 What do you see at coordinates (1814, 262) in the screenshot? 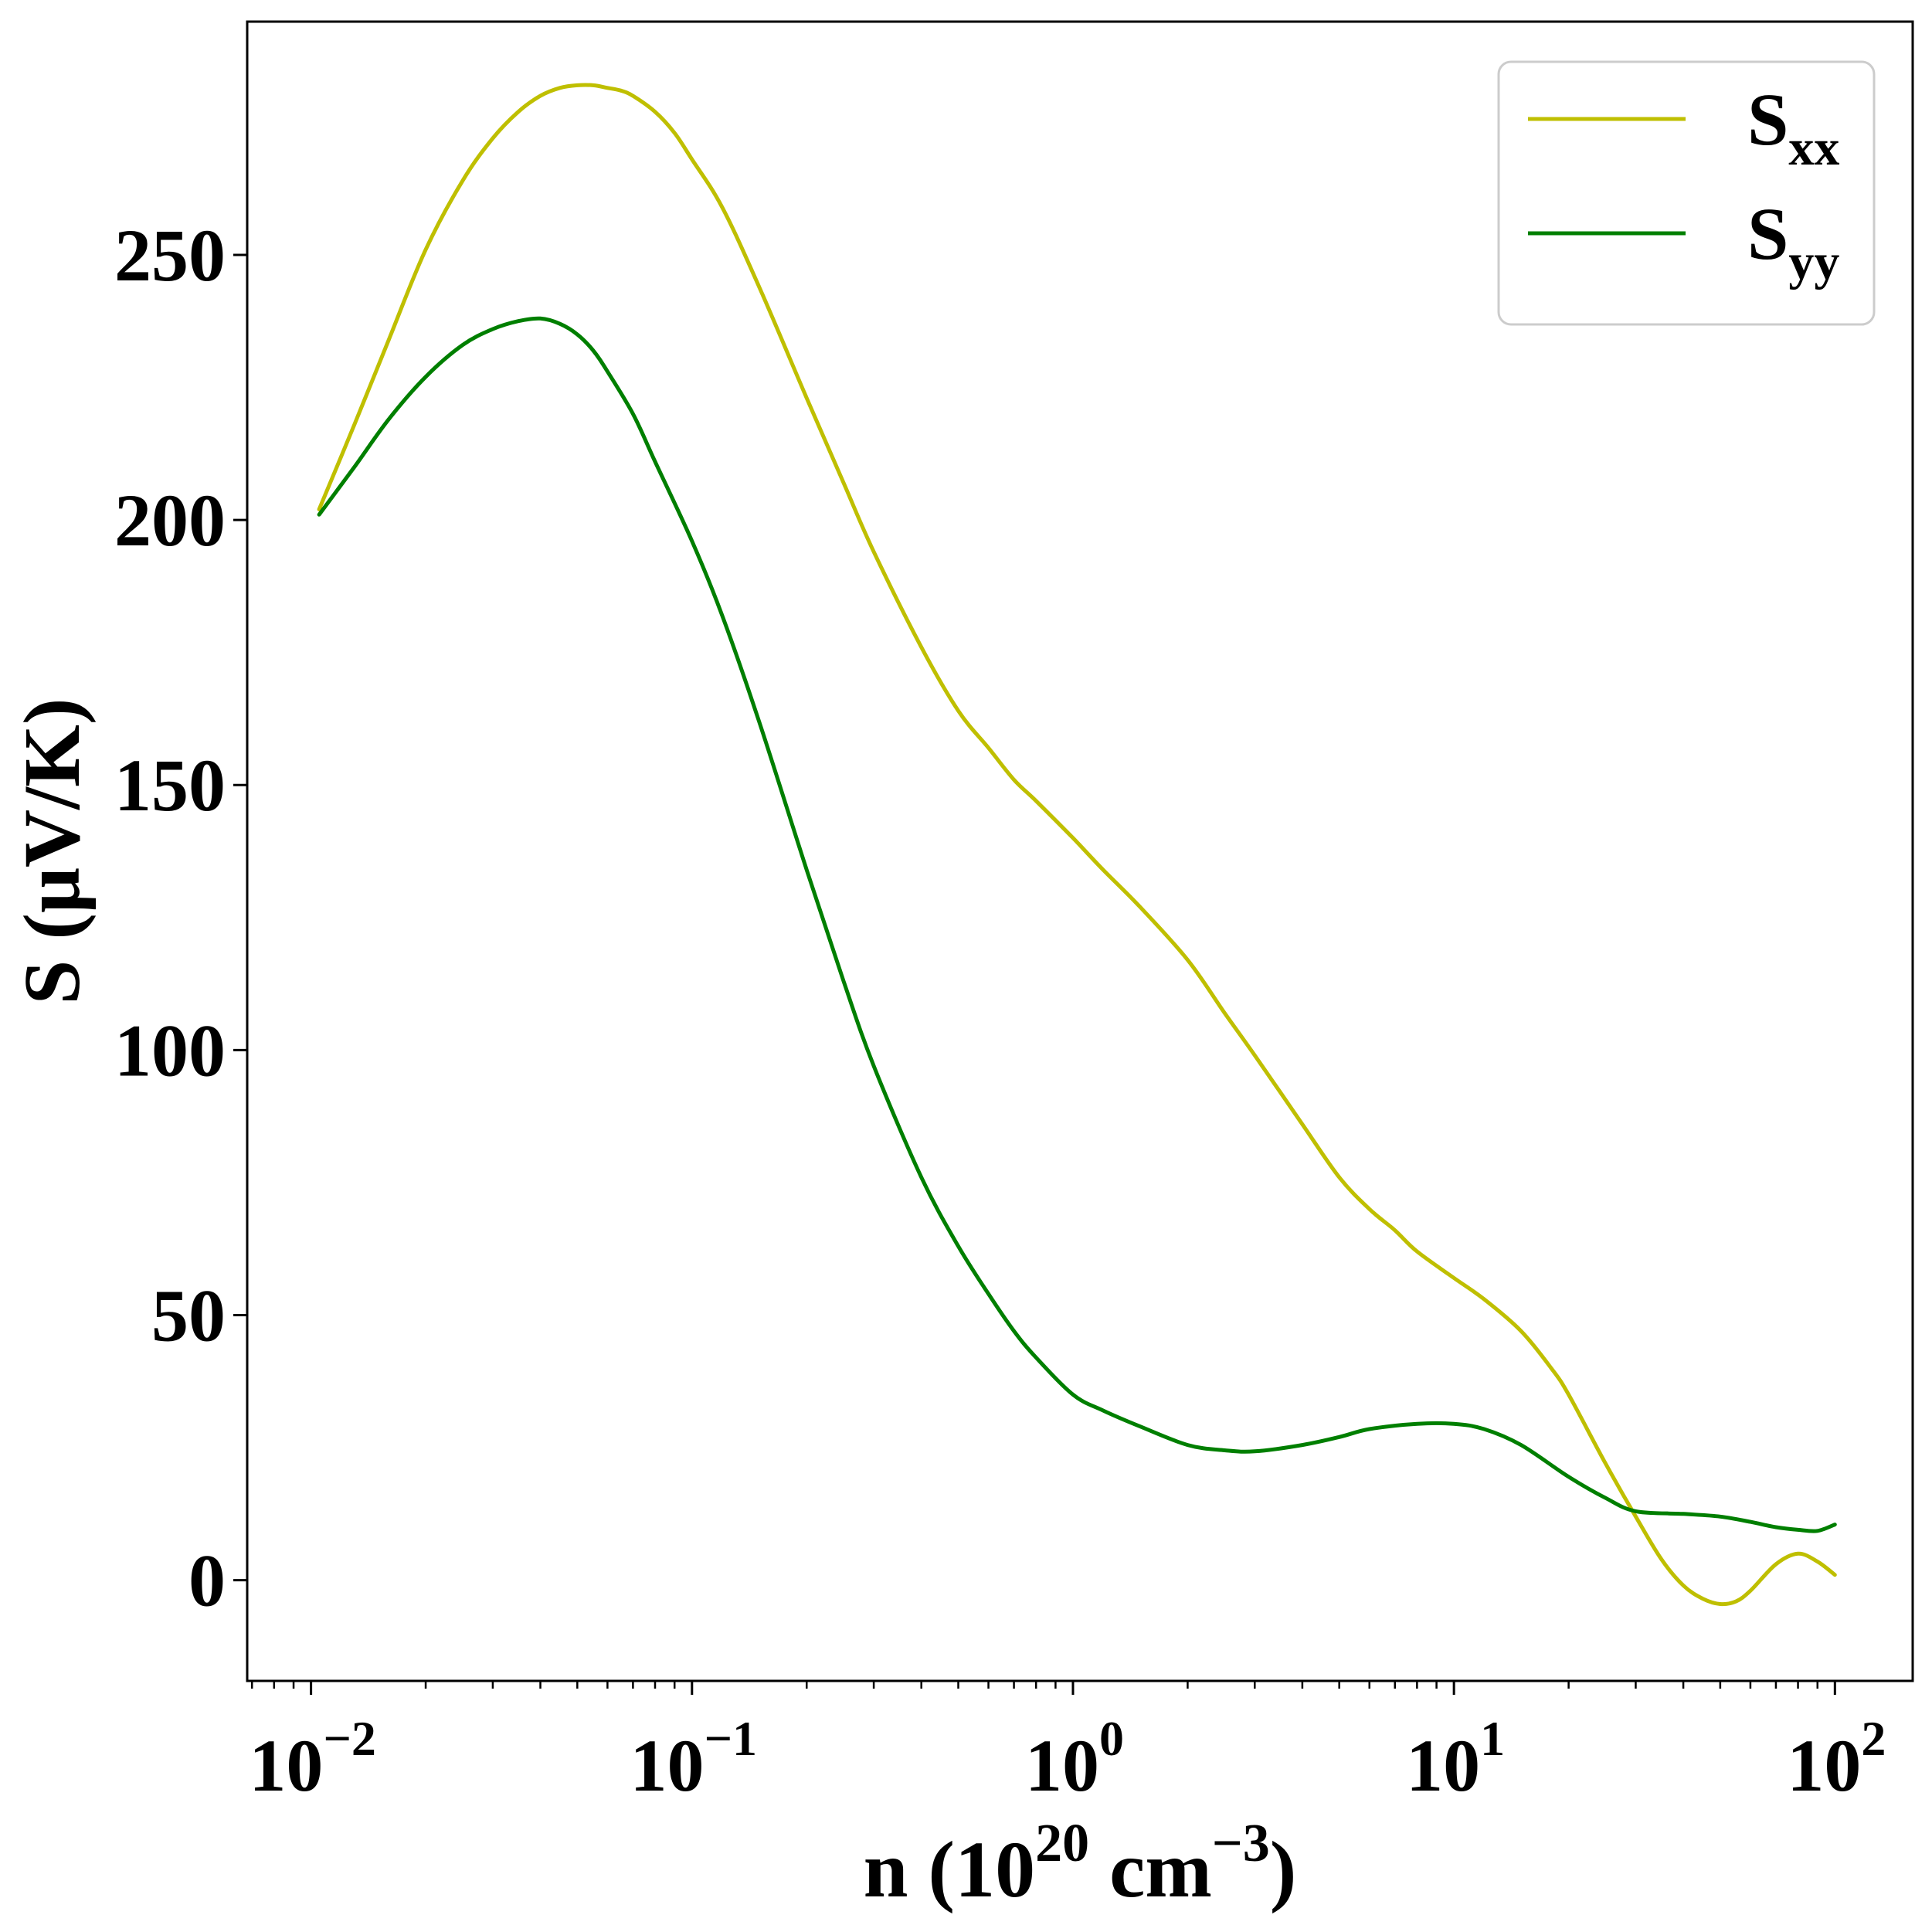
I see `legend-label-syy-sub: yy` at bounding box center [1814, 262].